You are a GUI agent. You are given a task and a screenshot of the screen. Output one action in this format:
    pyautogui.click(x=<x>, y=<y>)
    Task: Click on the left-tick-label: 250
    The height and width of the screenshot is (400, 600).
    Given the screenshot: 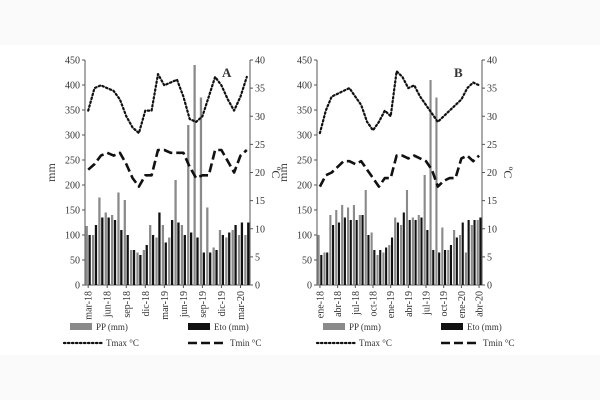 What is the action you would take?
    pyautogui.click(x=304, y=161)
    